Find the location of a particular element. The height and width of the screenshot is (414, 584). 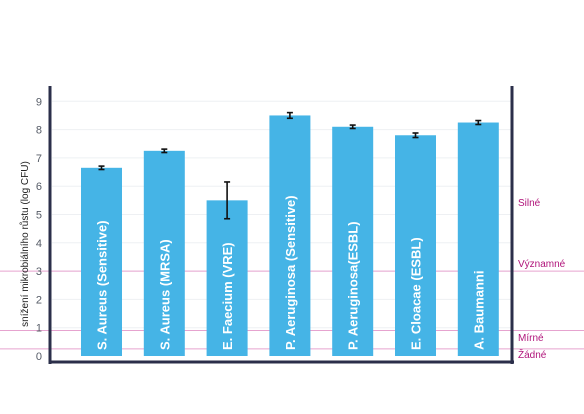

bar-label: E. Faecium (VRE) is located at coordinates (227, 296).